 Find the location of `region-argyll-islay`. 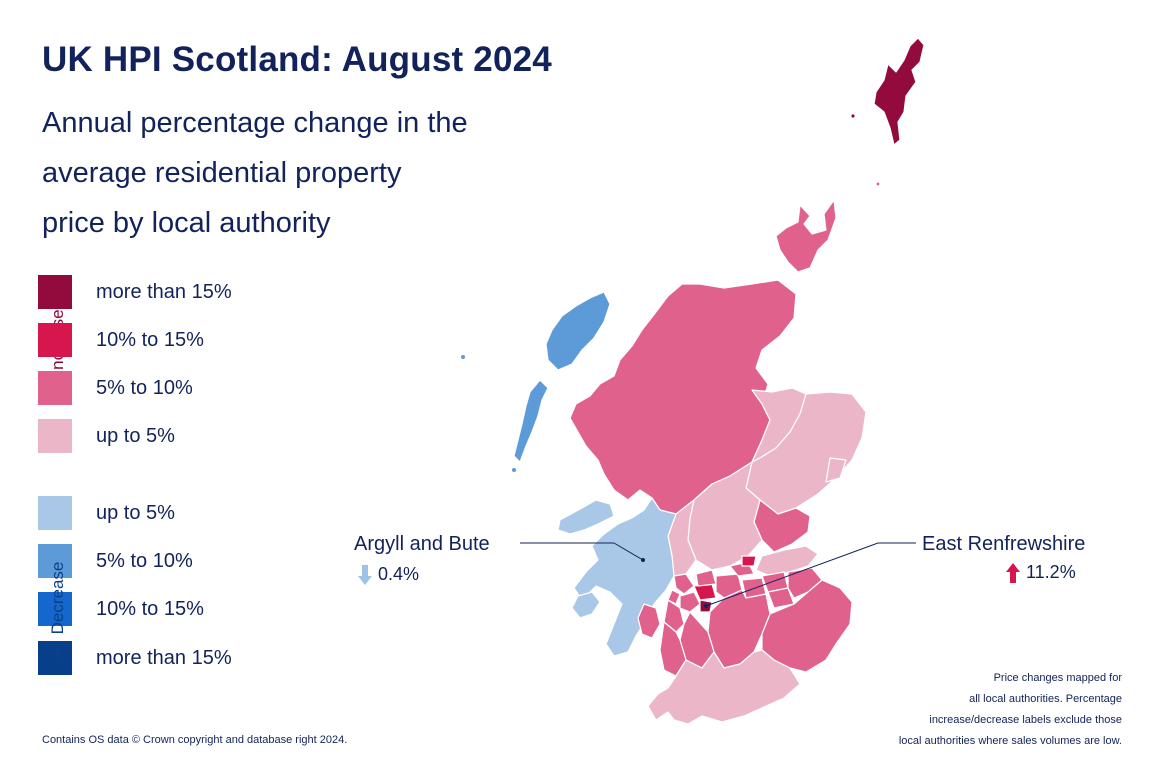

region-argyll-islay is located at coordinates (586, 605).